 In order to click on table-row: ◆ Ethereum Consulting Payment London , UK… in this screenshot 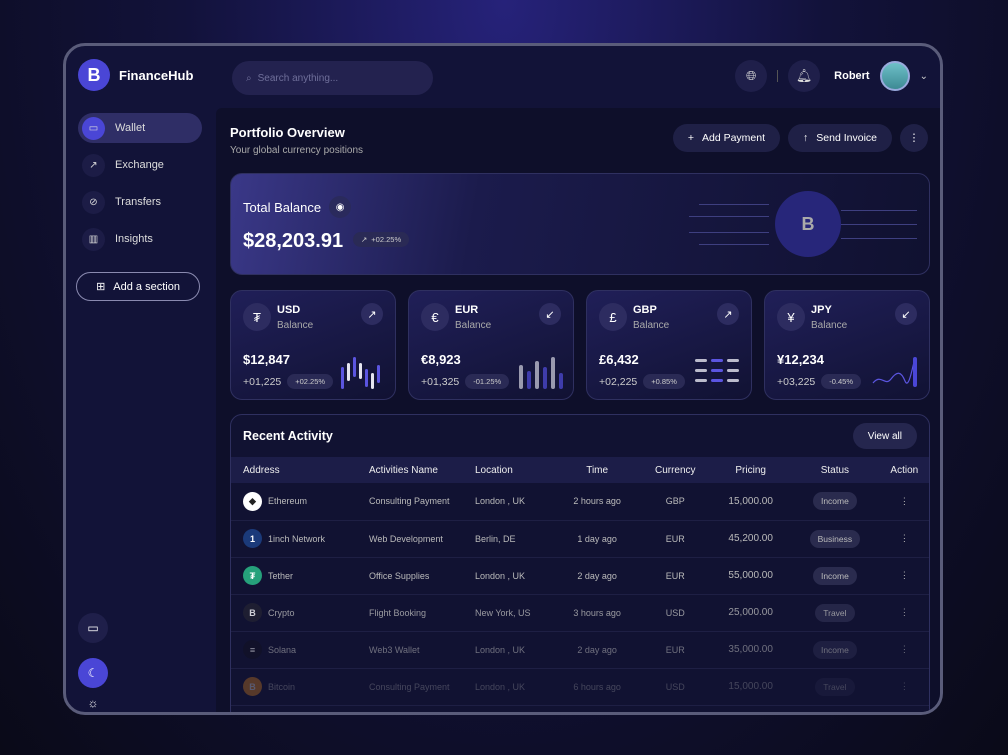, I will do `click(580, 502)`.